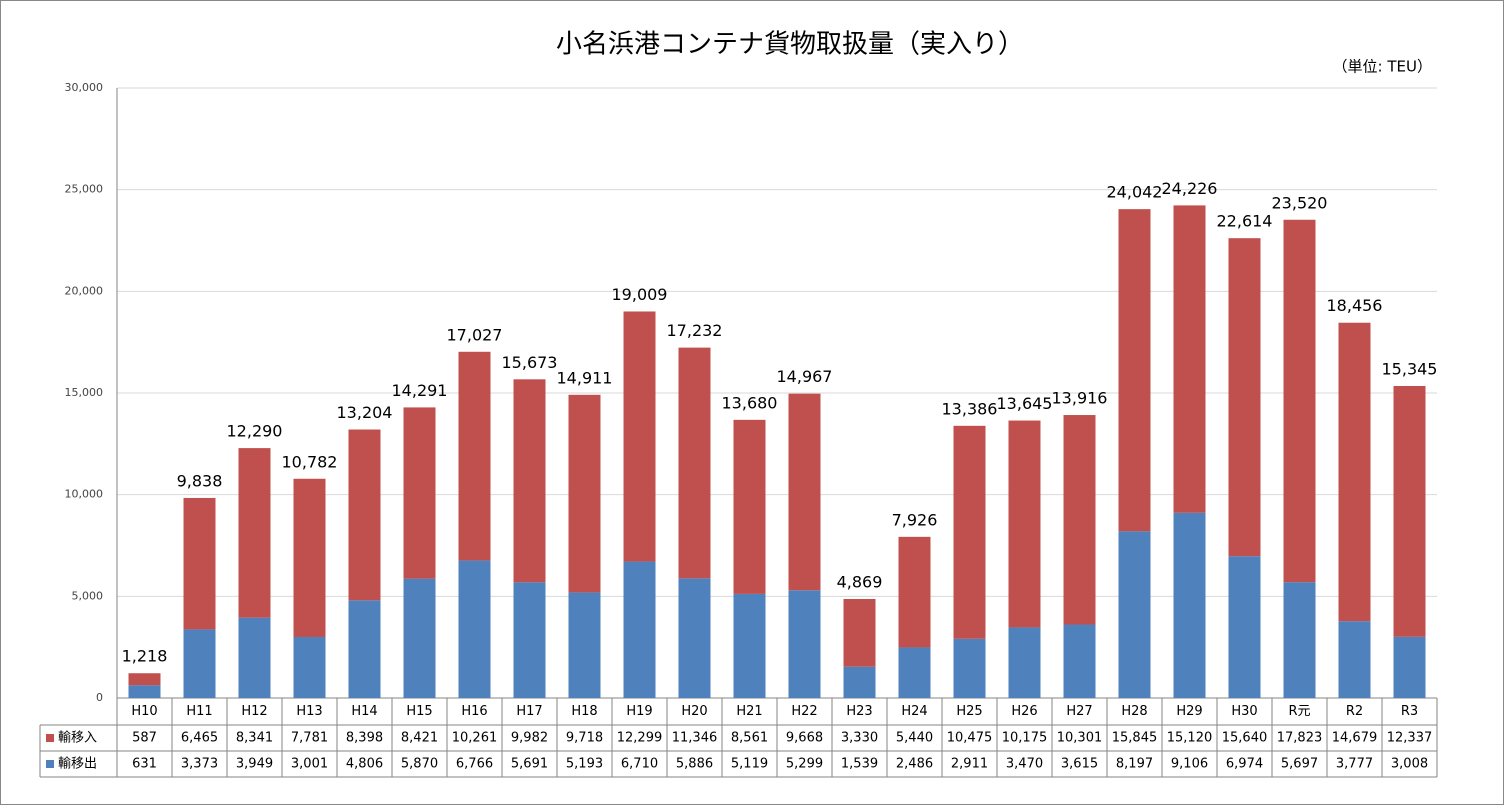  Describe the element at coordinates (309, 711) in the screenshot. I see `x-tick-label: H13` at that location.